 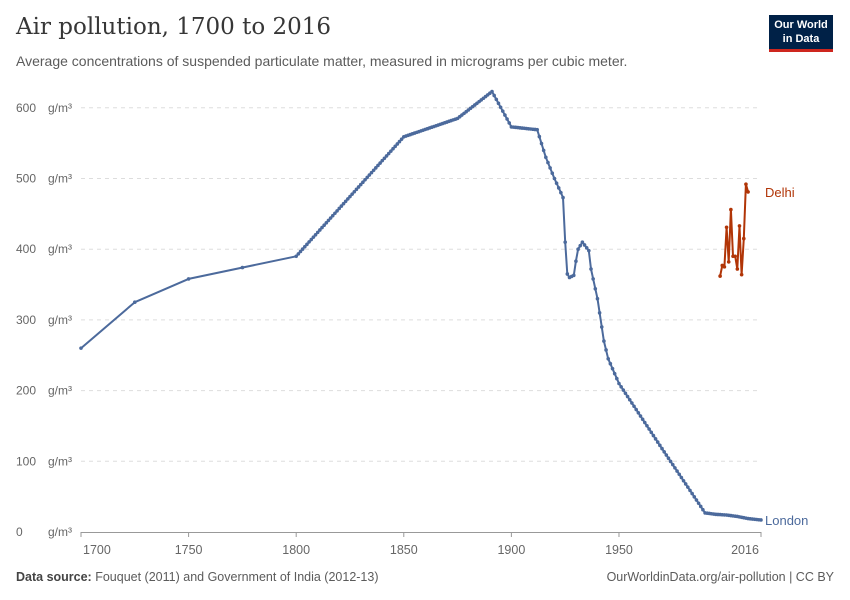 What do you see at coordinates (801, 33) in the screenshot?
I see `owid-logo: Our World in Data` at bounding box center [801, 33].